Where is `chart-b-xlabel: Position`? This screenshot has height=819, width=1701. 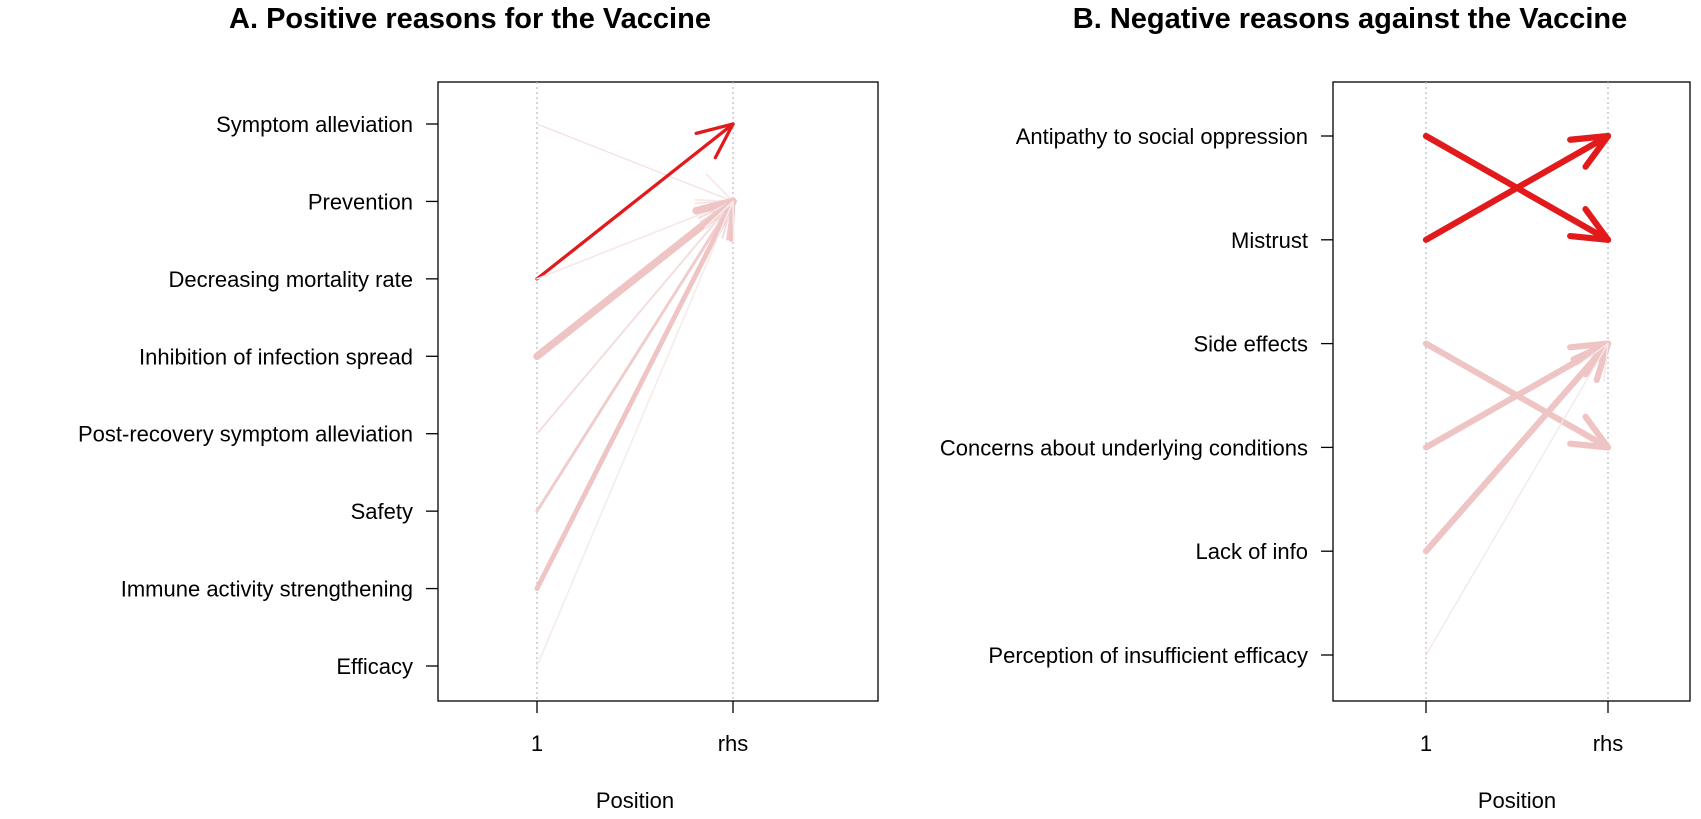 chart-b-xlabel: Position is located at coordinates (1517, 800).